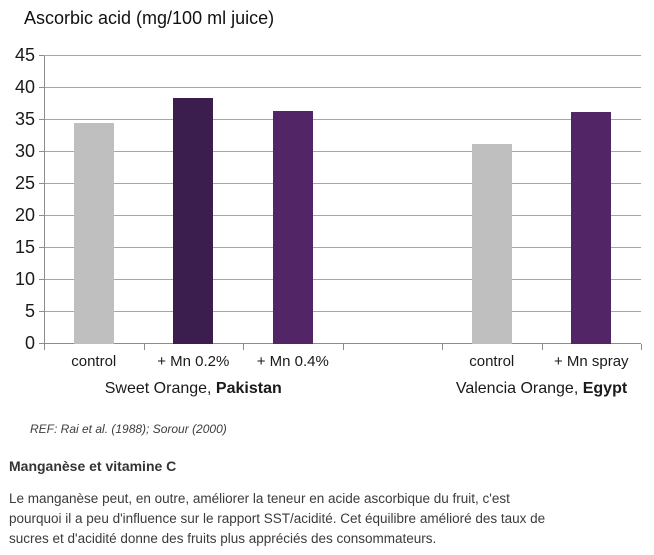 The height and width of the screenshot is (555, 654). I want to click on y-axis-label: 10, so click(24, 279).